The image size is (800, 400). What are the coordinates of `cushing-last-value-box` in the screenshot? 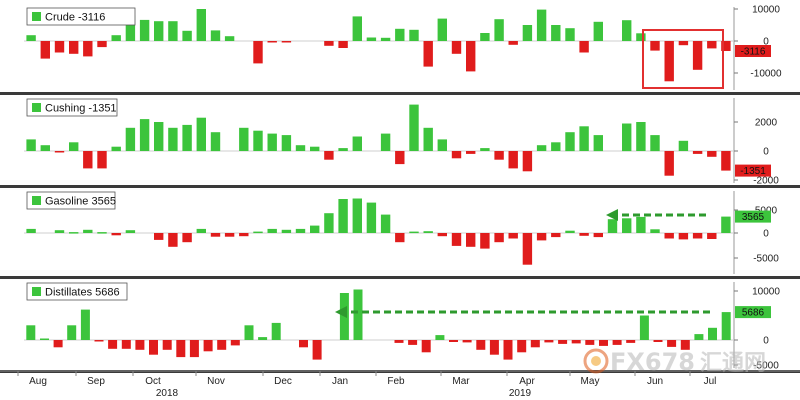 It's located at (753, 170).